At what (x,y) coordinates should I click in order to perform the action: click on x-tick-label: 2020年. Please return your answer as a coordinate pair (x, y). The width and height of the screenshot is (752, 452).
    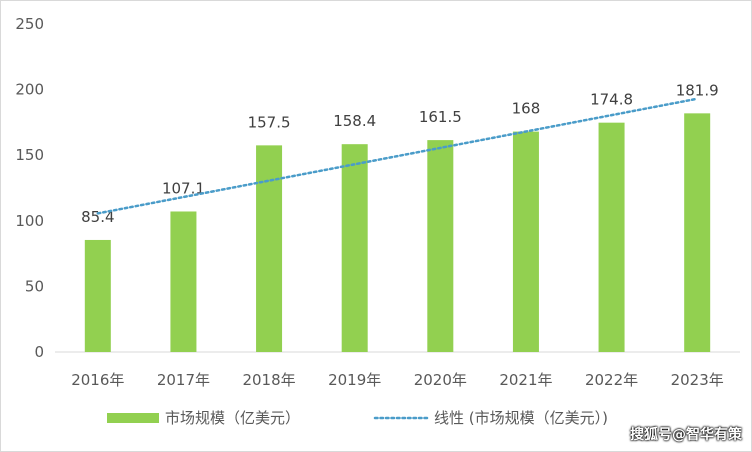
    Looking at the image, I should click on (440, 380).